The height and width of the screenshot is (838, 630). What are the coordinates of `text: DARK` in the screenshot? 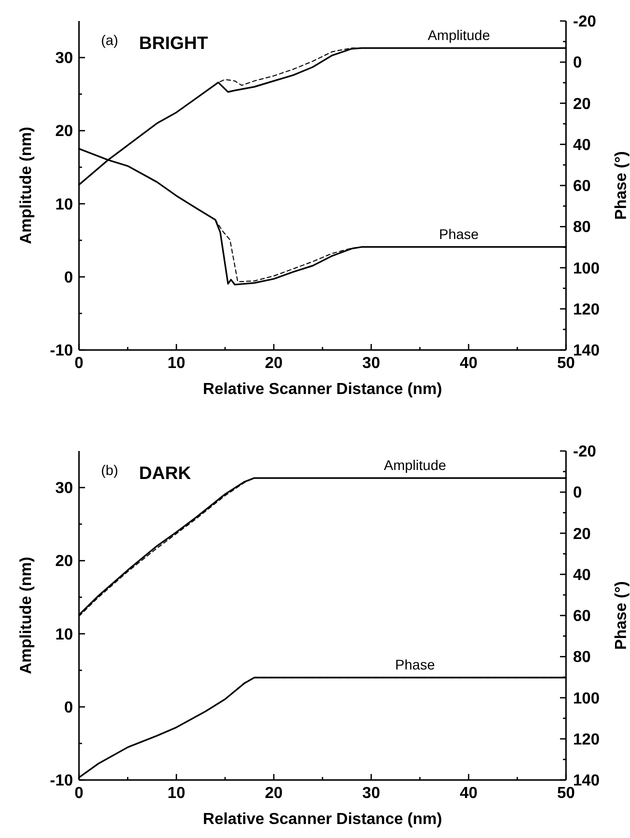 It's located at (165, 473).